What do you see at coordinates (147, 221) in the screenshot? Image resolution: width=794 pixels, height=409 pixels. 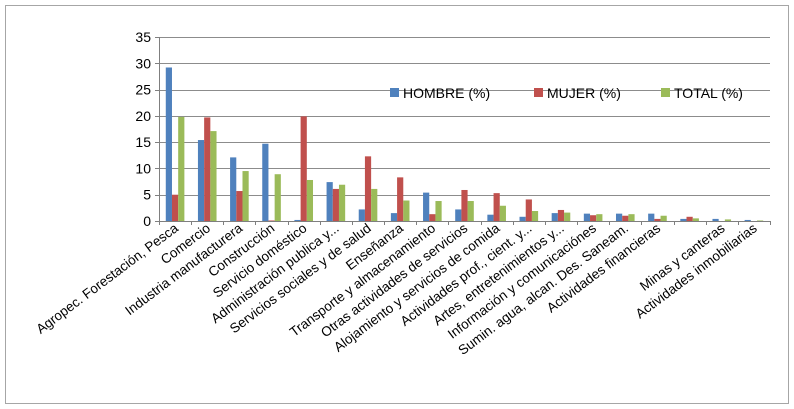 I see `y-tick-label-0: 0` at bounding box center [147, 221].